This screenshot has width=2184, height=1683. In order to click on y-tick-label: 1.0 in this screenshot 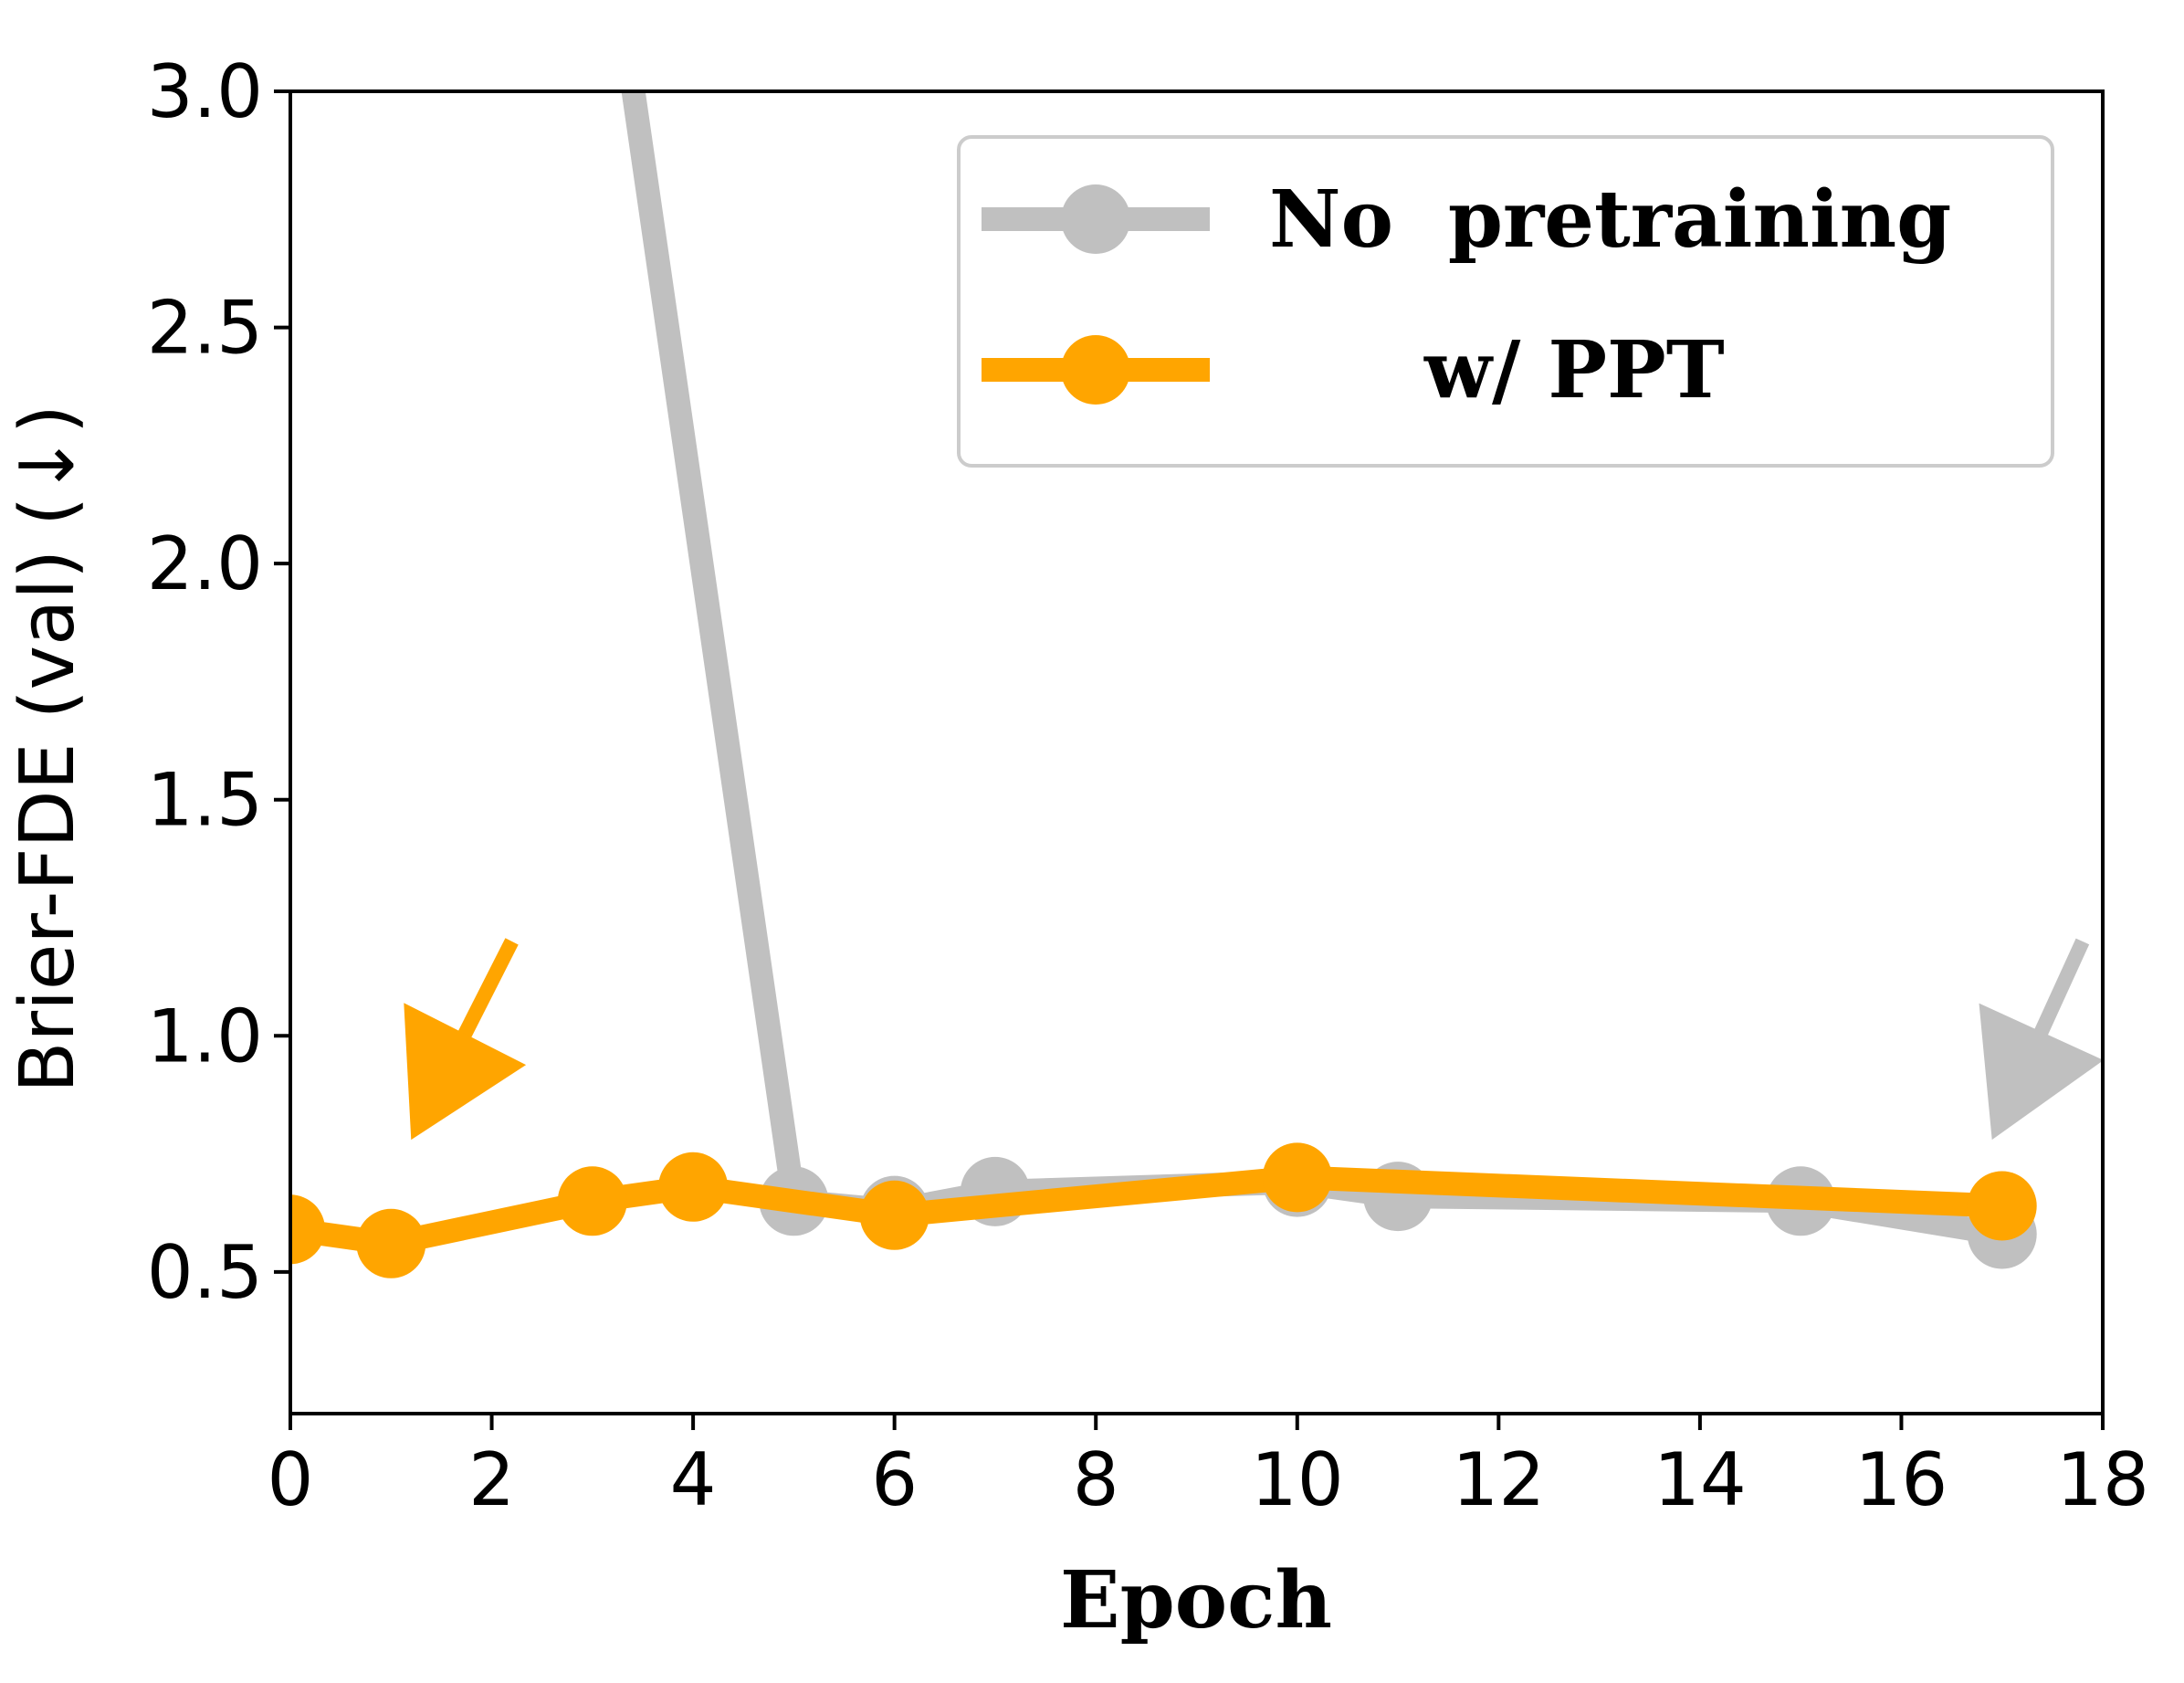, I will do `click(205, 1036)`.